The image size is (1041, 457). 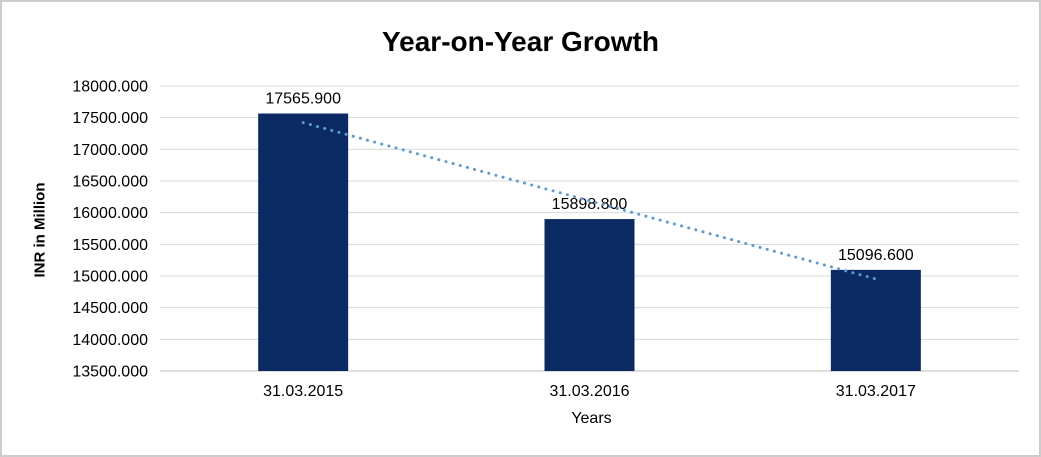 I want to click on y-tick-label: 15000.000, so click(x=110, y=277).